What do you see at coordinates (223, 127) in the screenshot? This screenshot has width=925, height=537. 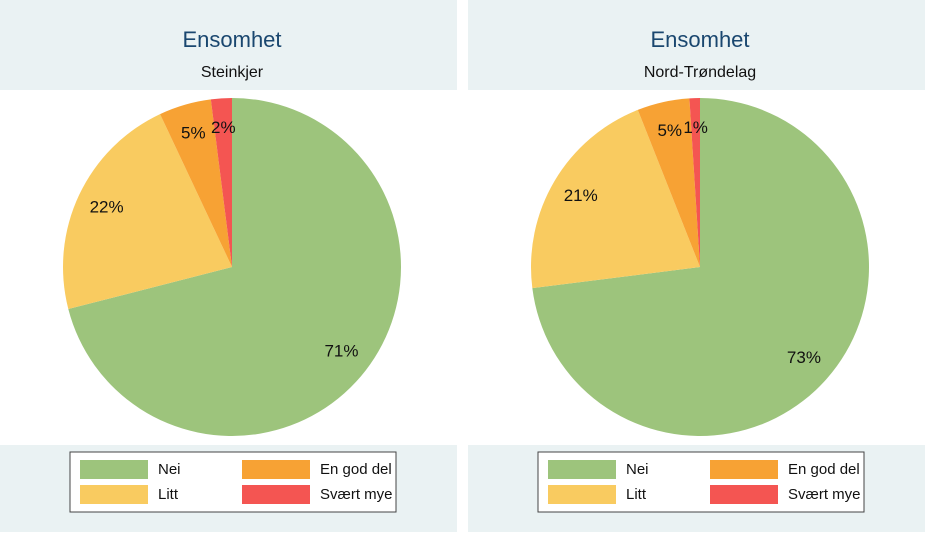 I see `slice-label: 2%` at bounding box center [223, 127].